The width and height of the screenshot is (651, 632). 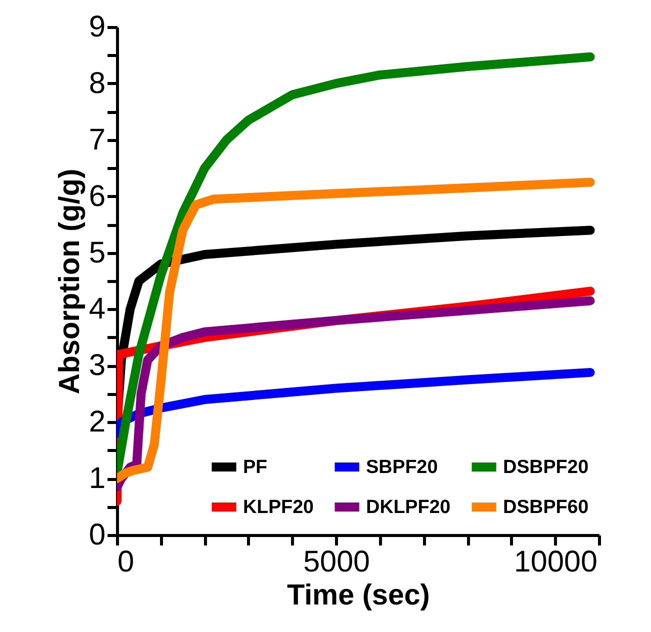 I want to click on legend-label: DSBPF20, so click(x=546, y=467).